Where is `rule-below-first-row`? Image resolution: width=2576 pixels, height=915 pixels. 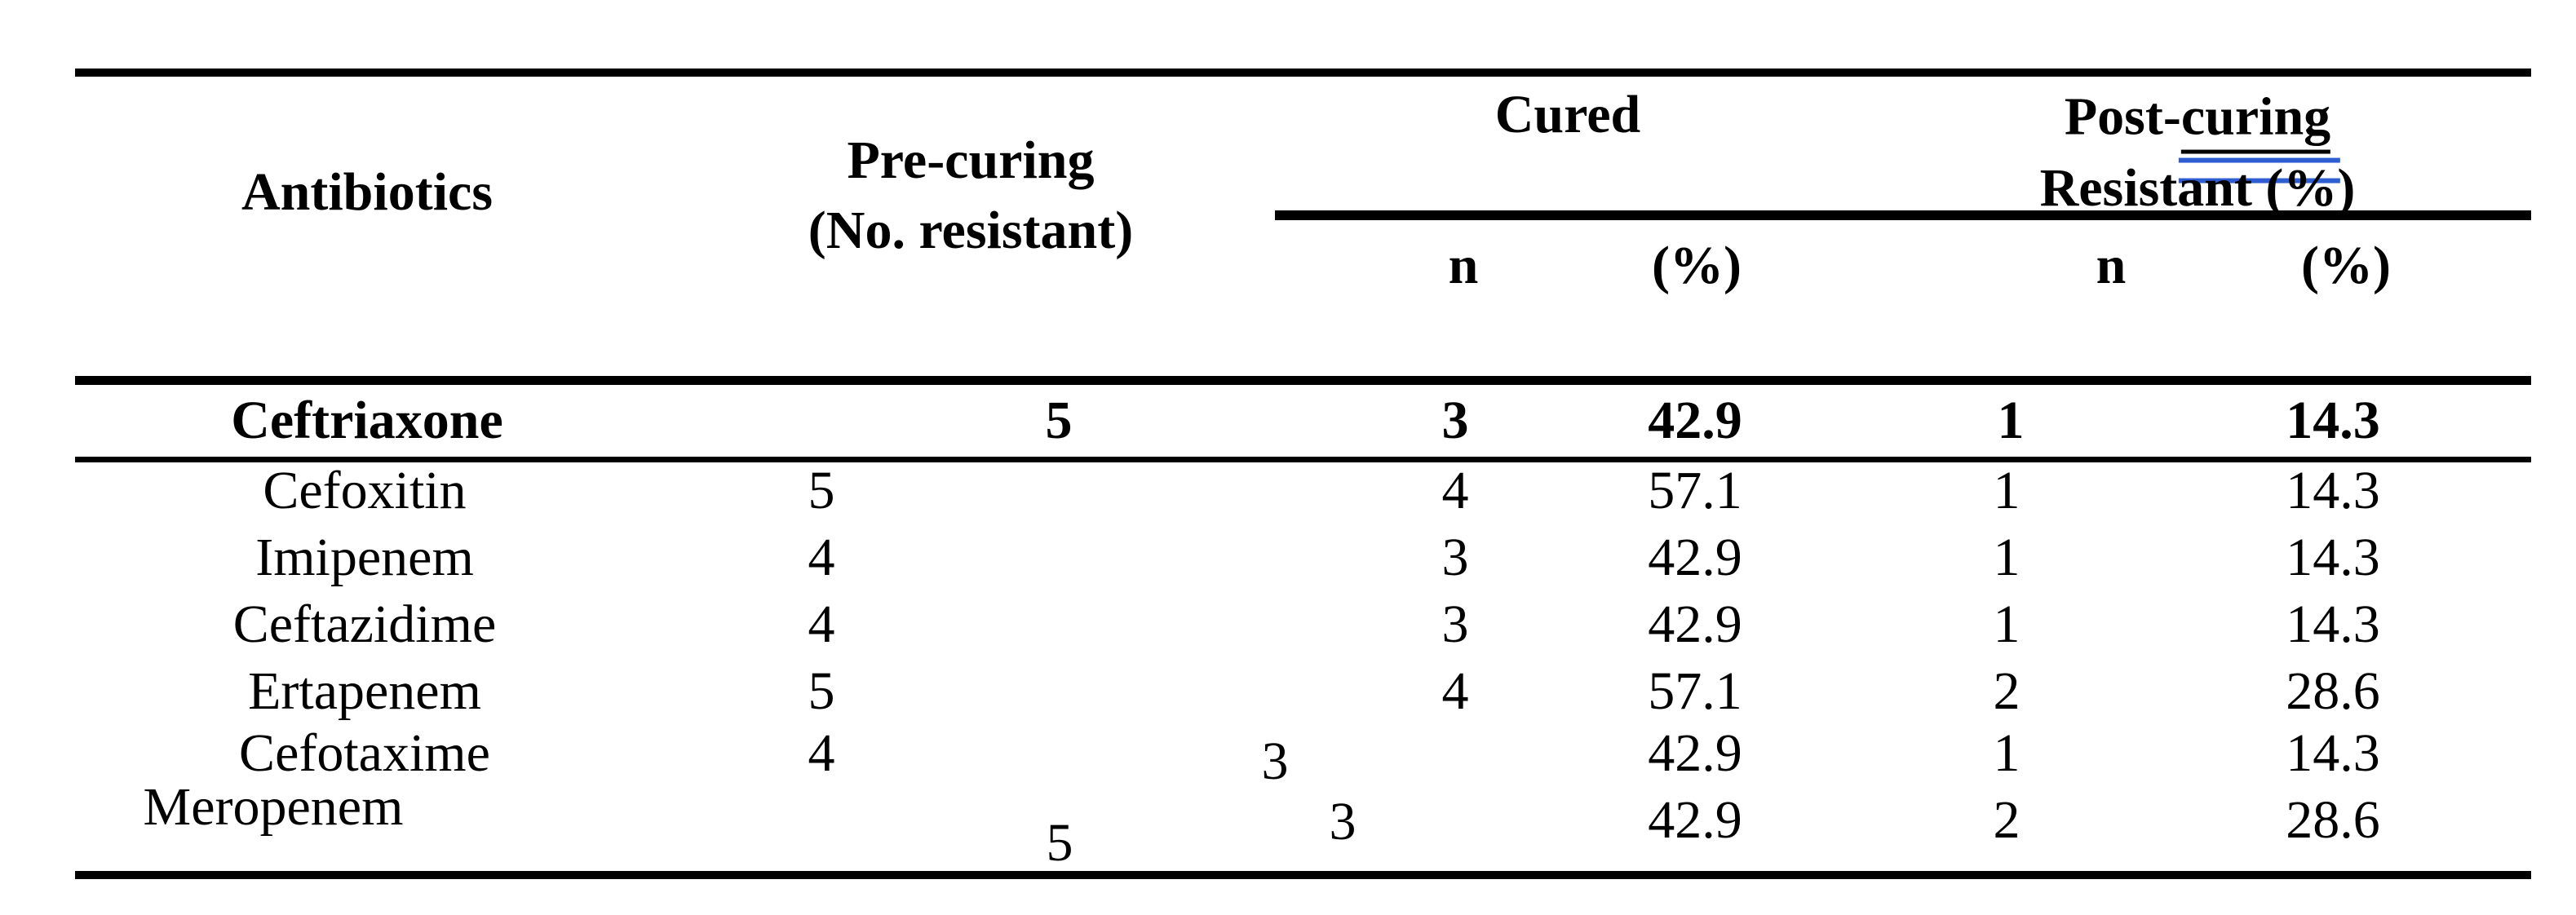 rule-below-first-row is located at coordinates (1303, 460).